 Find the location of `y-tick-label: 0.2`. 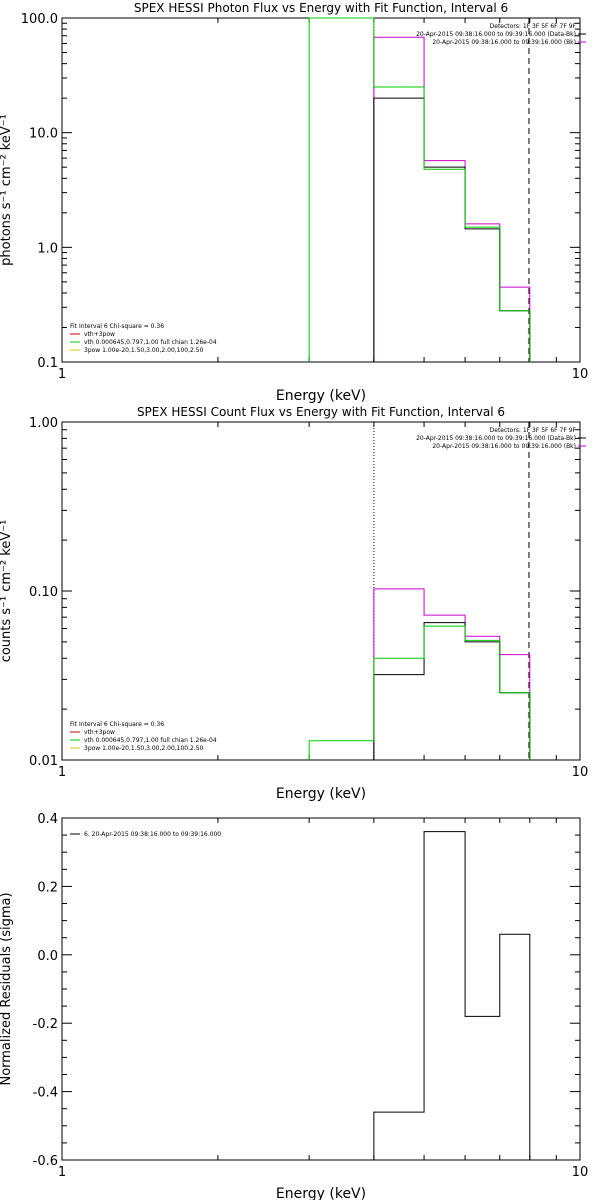

y-tick-label: 0.2 is located at coordinates (47, 887).